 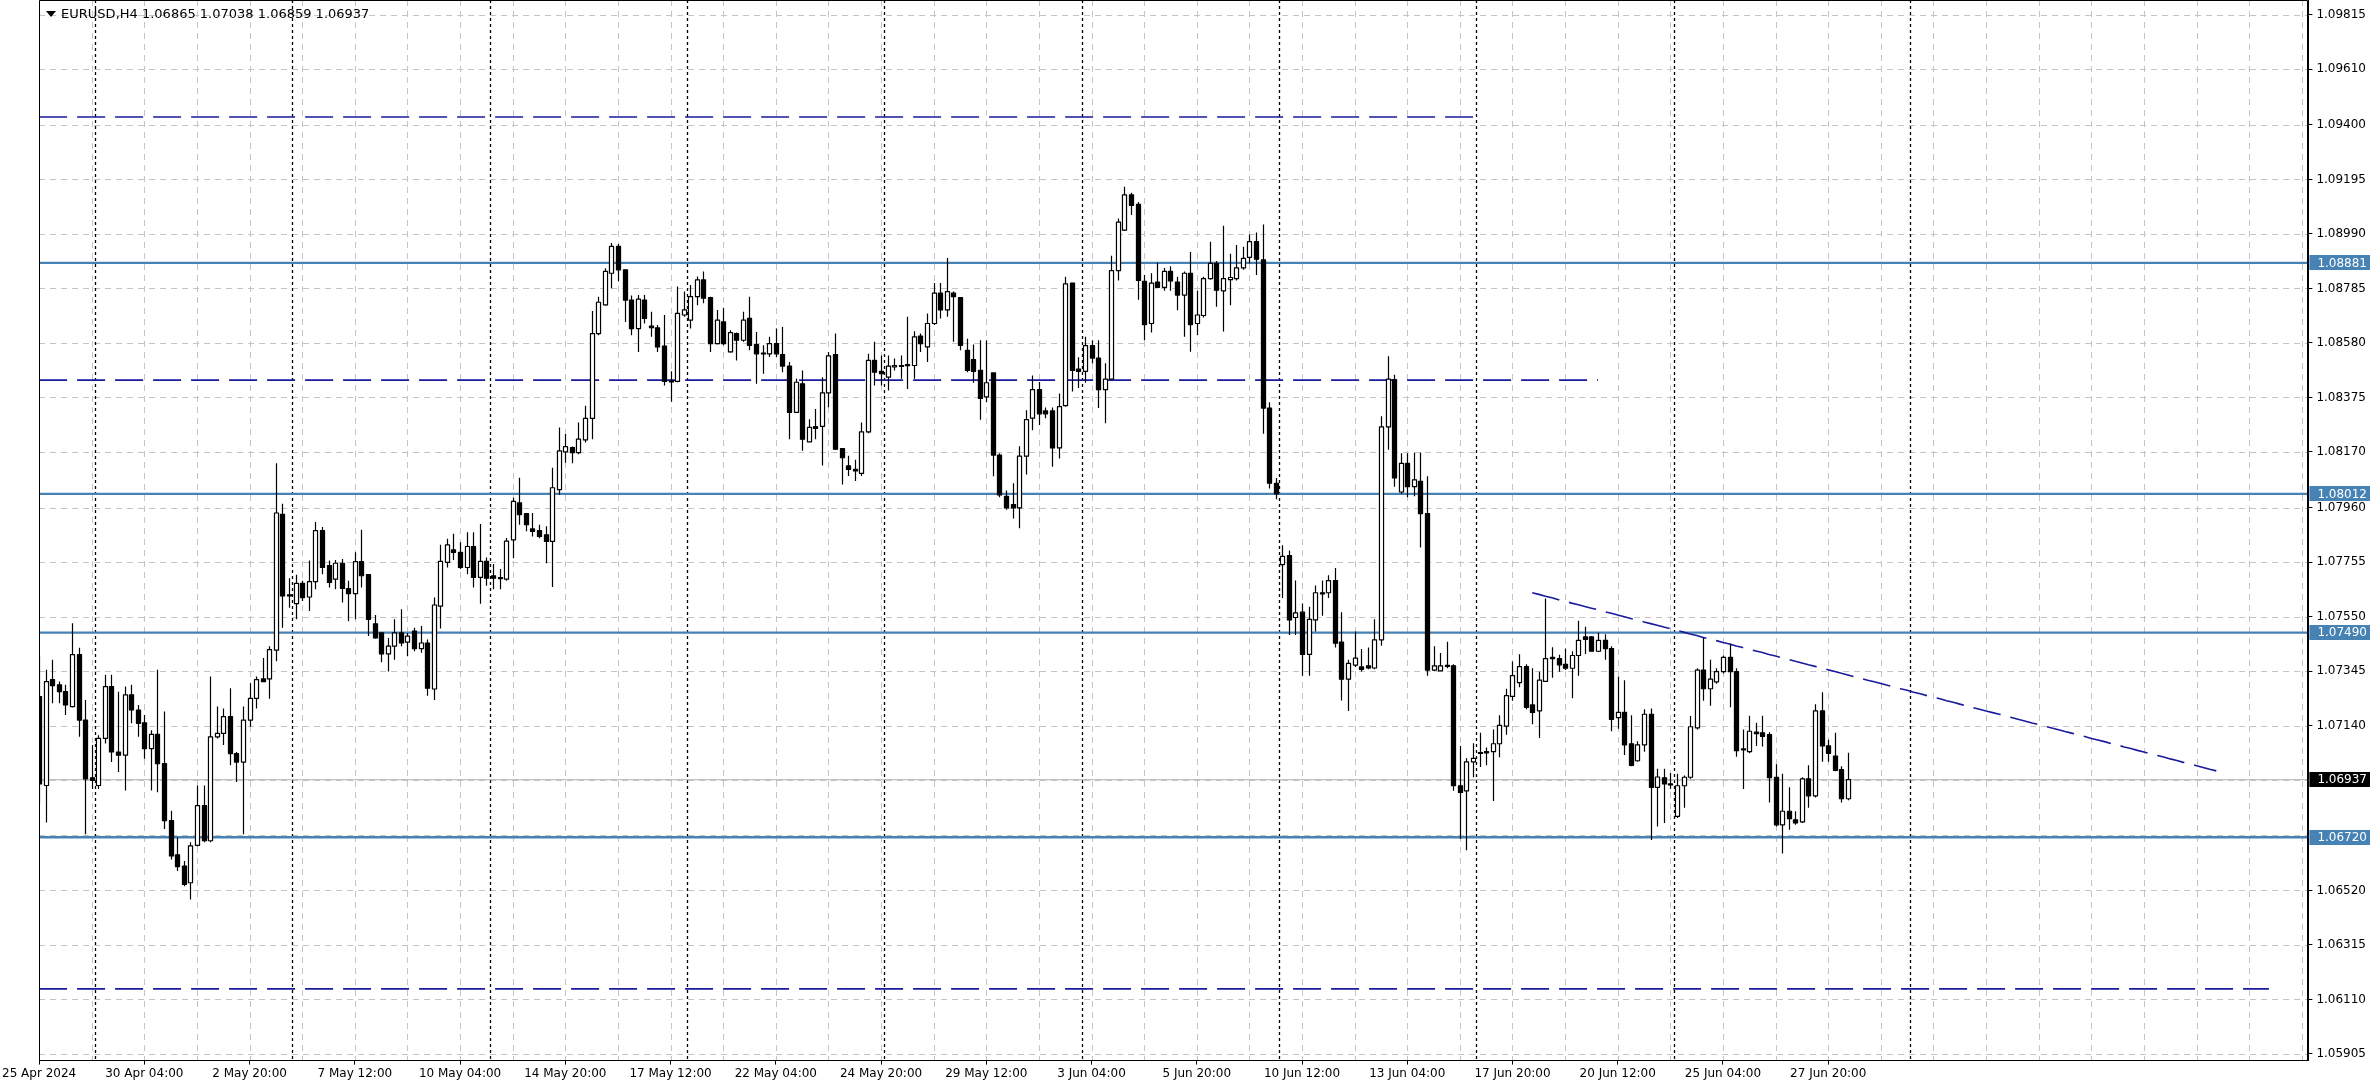 What do you see at coordinates (1091, 1072) in the screenshot?
I see `x-tick-label: 3 Jun 04:00` at bounding box center [1091, 1072].